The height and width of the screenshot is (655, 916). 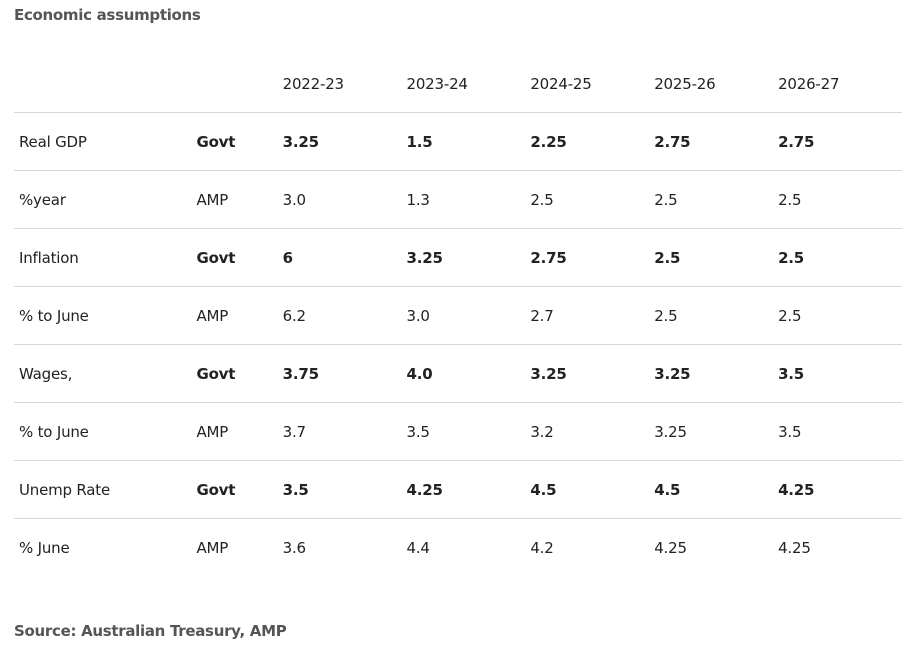 I want to click on column-header: 2024-25, so click(x=561, y=84).